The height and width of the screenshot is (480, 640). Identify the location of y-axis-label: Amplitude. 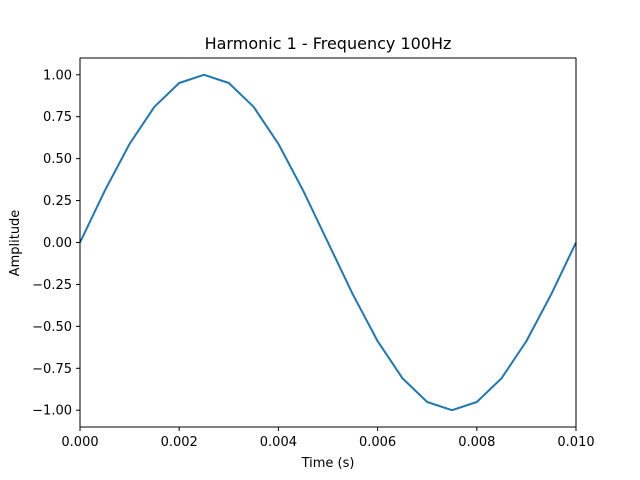
(15, 243).